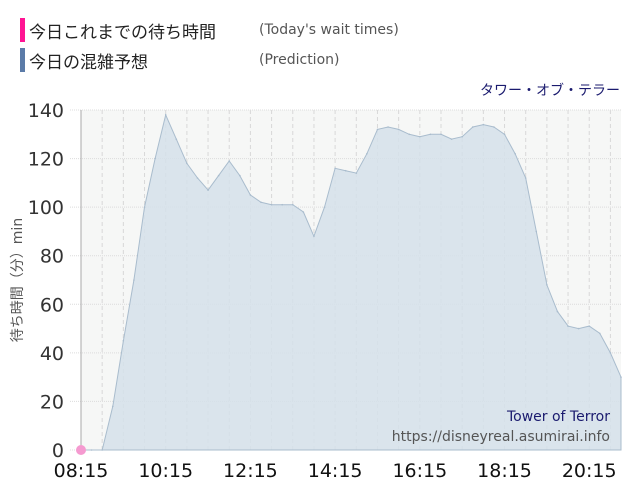 Image resolution: width=640 pixels, height=500 pixels. What do you see at coordinates (88, 62) in the screenshot?
I see `legend-label-jp: 今日の混雑予想` at bounding box center [88, 62].